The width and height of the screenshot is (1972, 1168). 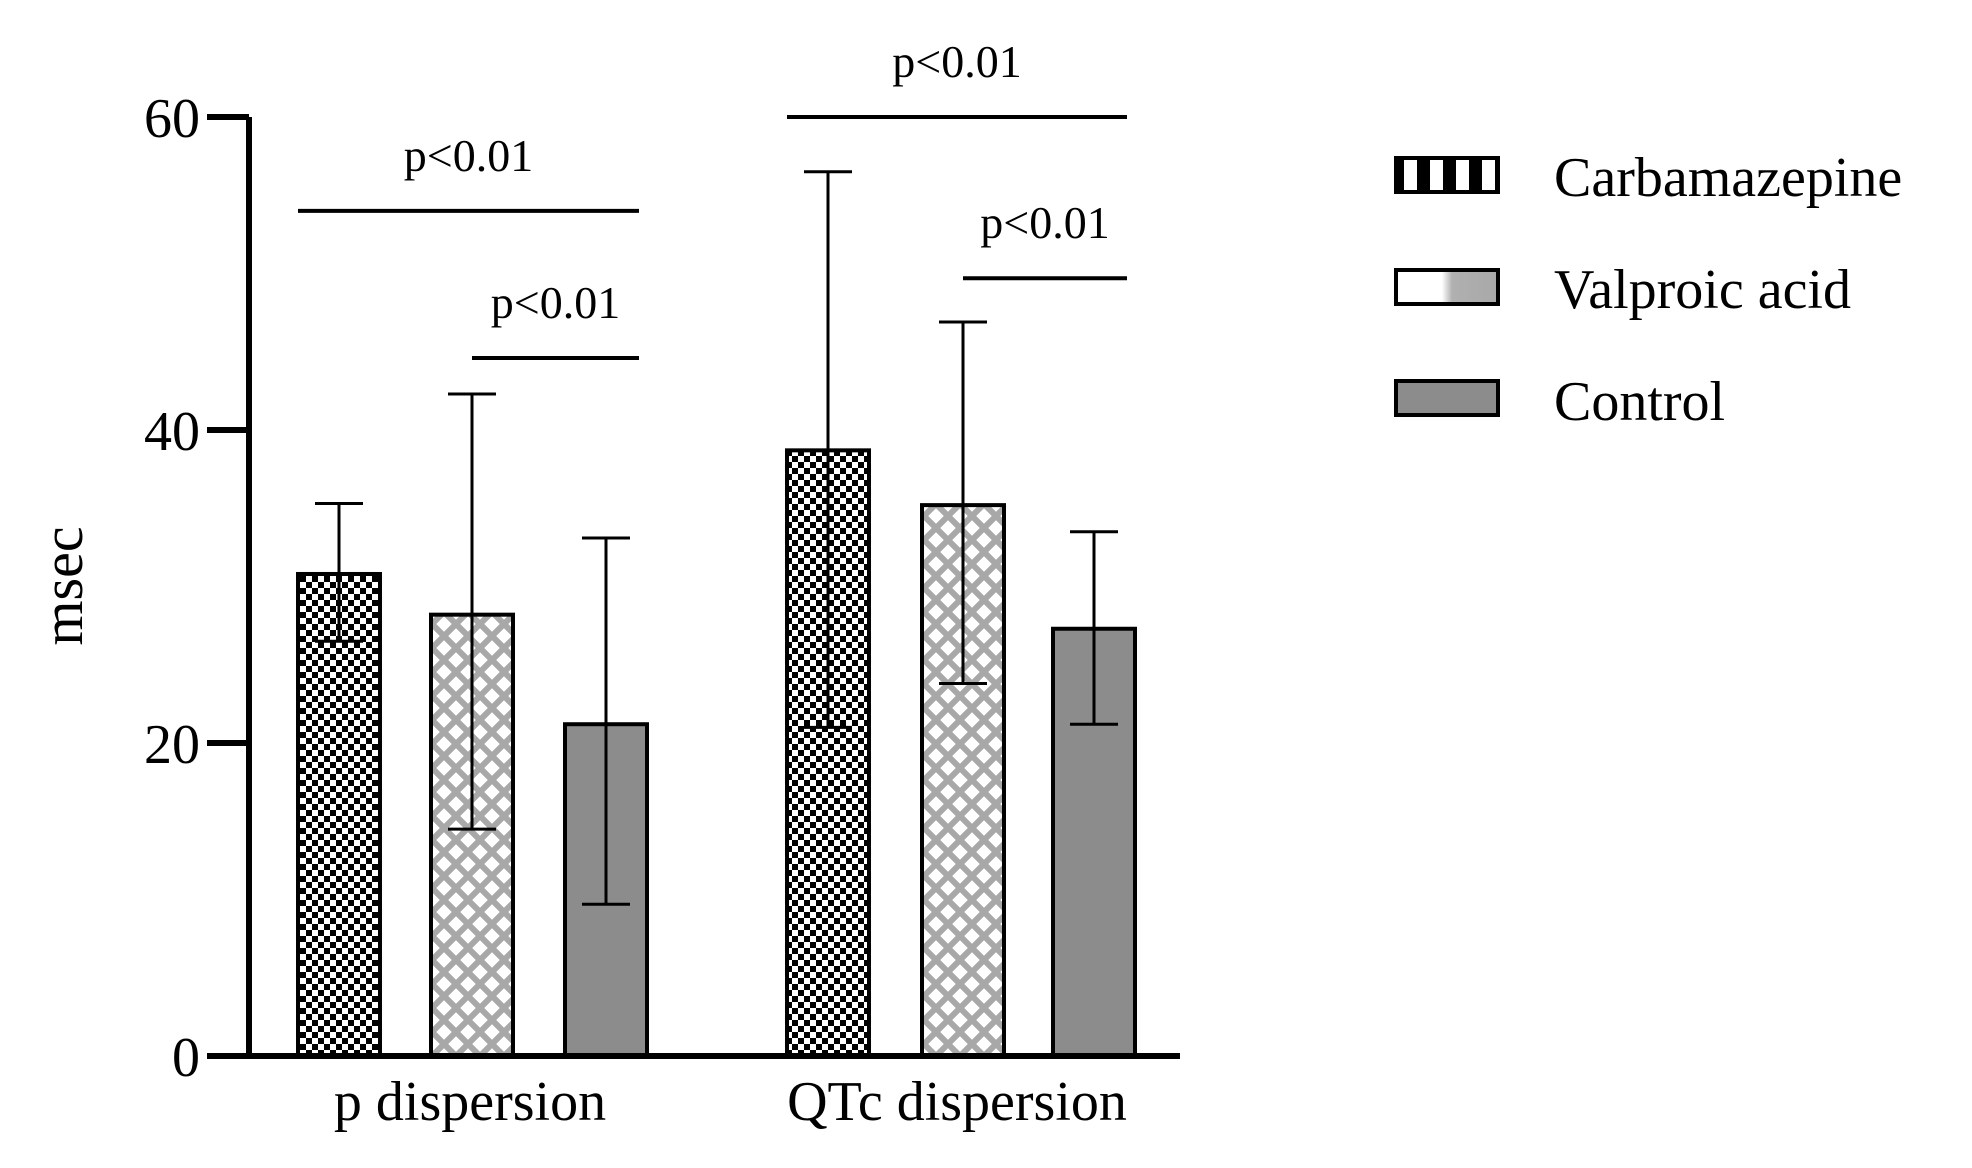 I want to click on significance-brackets: p<0.01 p<0.01 p<0.01 p<0.01, so click(x=712, y=198).